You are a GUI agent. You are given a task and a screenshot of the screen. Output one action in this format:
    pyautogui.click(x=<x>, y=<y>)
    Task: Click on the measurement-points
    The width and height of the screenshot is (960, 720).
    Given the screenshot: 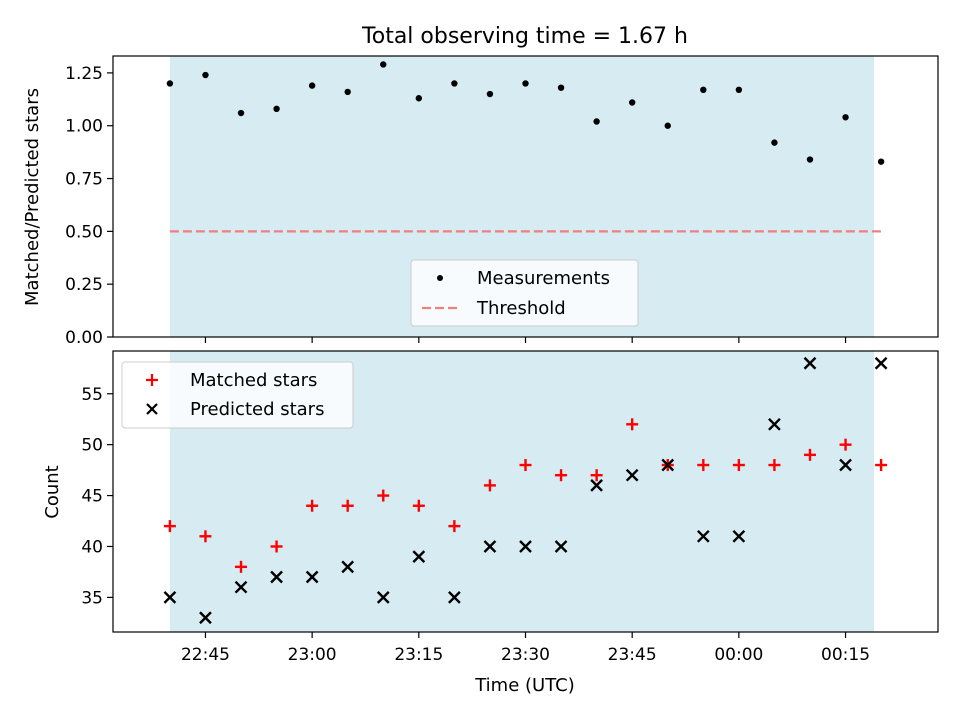 What is the action you would take?
    pyautogui.click(x=525, y=113)
    